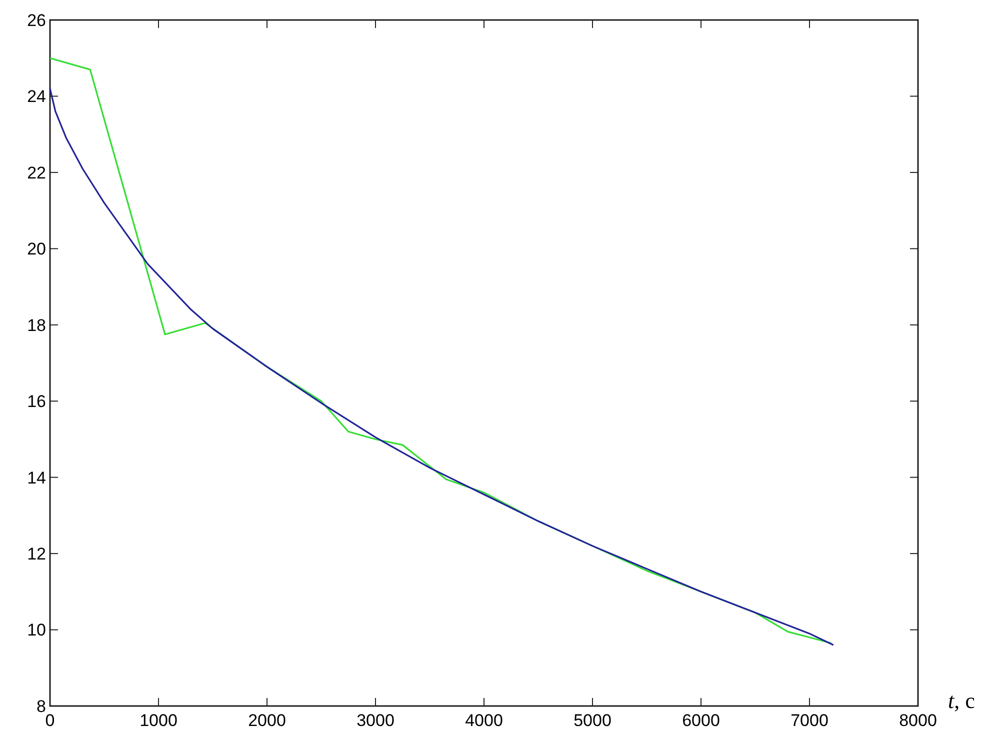  What do you see at coordinates (36, 96) in the screenshot?
I see `y-tick-label: 24` at bounding box center [36, 96].